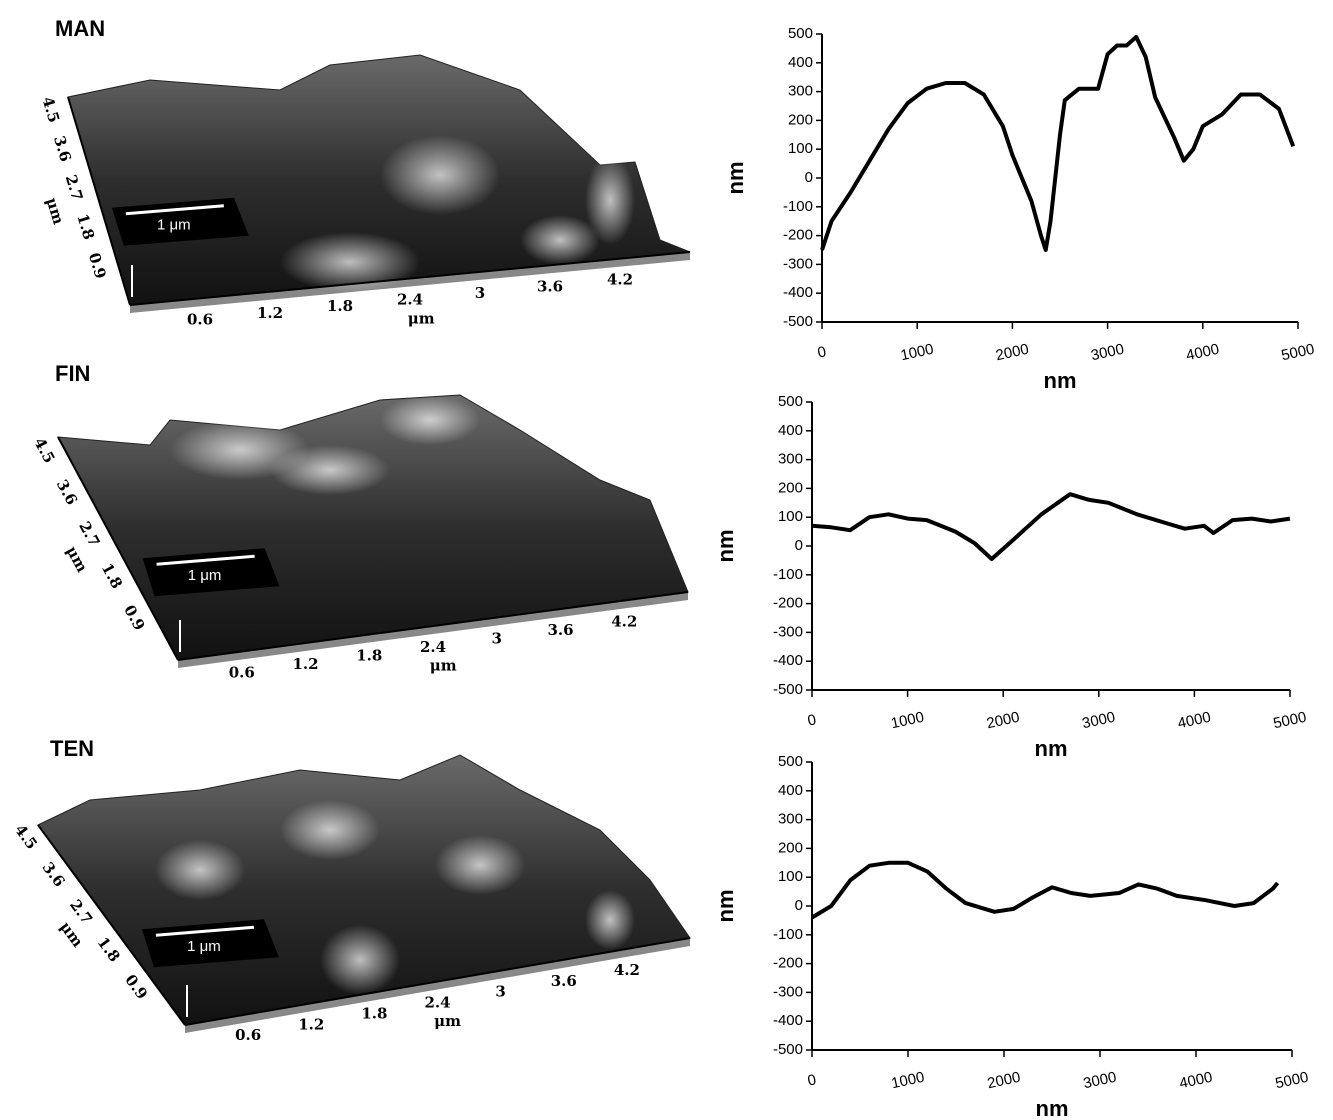  Describe the element at coordinates (72, 748) in the screenshot. I see `panel-label: TEN` at that location.